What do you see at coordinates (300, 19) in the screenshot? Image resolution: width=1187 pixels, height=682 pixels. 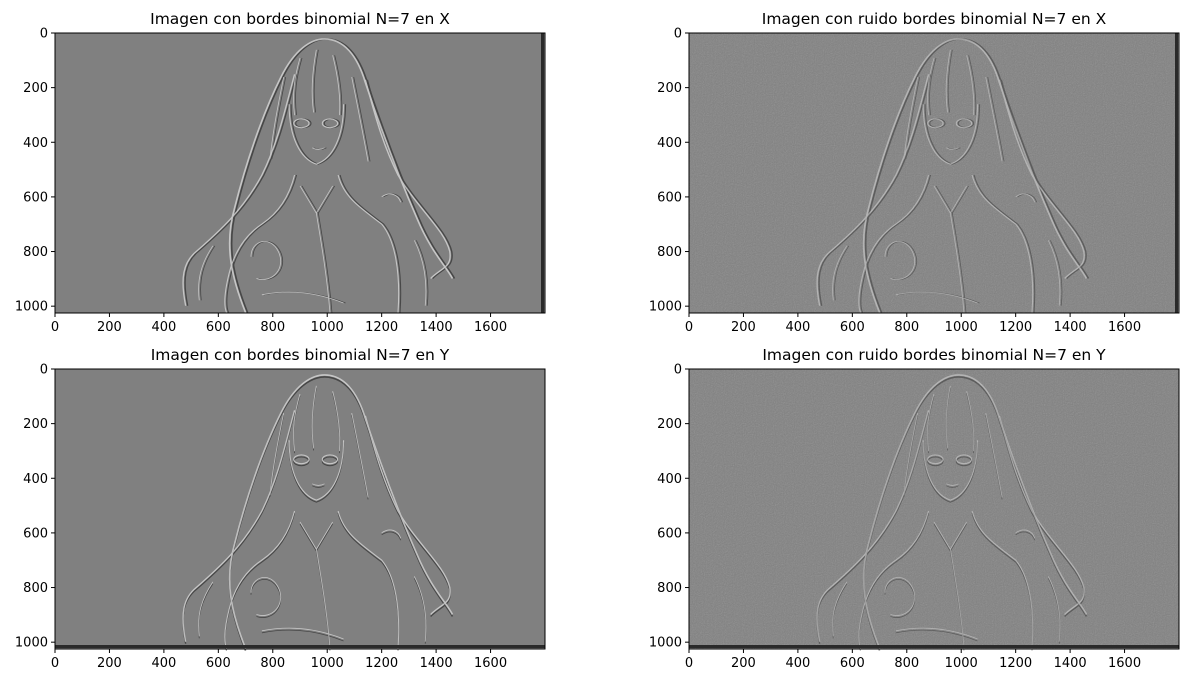 I see `subplot-title: Imagen con bordes binomial N=7 en X` at bounding box center [300, 19].